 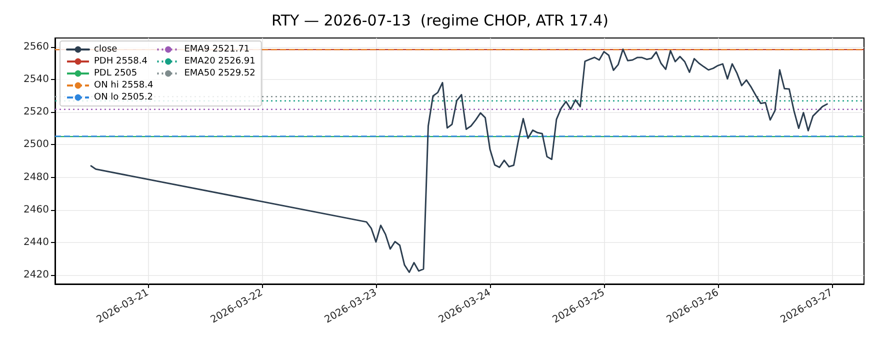 What do you see at coordinates (36, 275) in the screenshot?
I see `y-tick-label: 2420` at bounding box center [36, 275].